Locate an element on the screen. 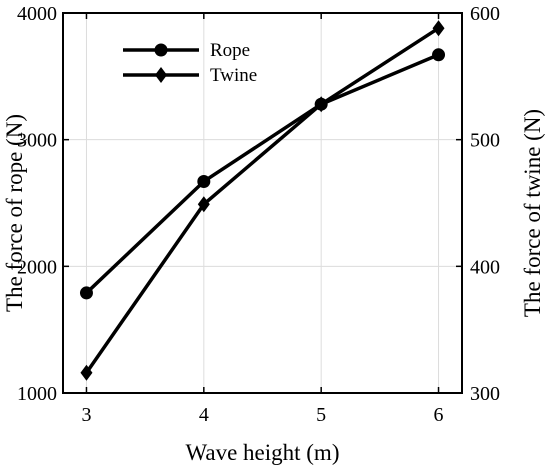 The height and width of the screenshot is (467, 550). y-left-tick-label: 1000 is located at coordinates (37, 394).